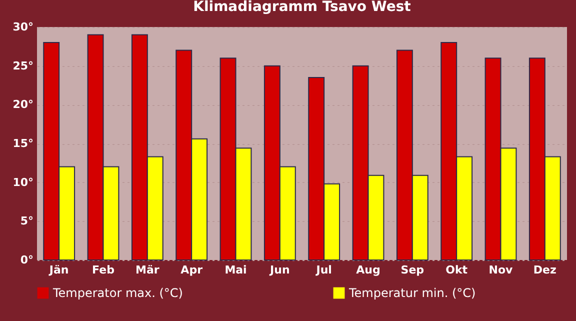  What do you see at coordinates (23, 27) in the screenshot?
I see `y-tick-label: 30°` at bounding box center [23, 27].